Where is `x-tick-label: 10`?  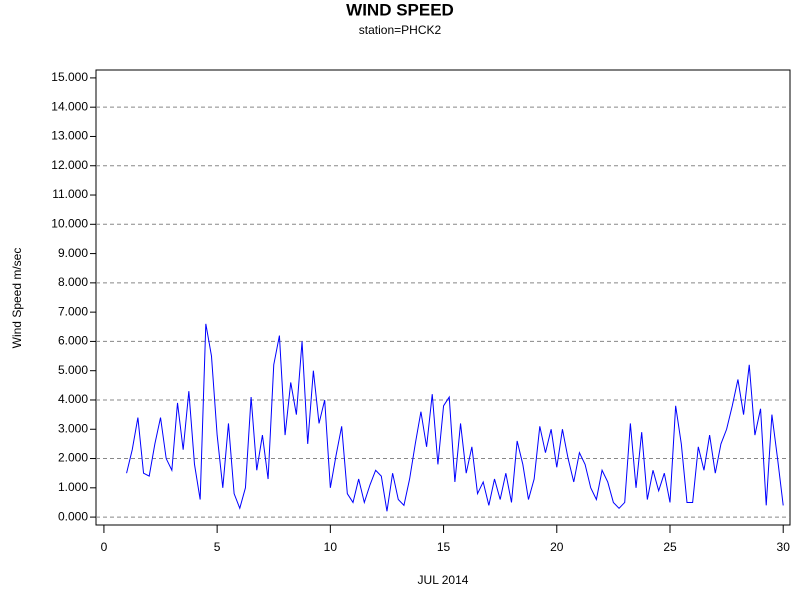
x-tick-label: 10 is located at coordinates (331, 547).